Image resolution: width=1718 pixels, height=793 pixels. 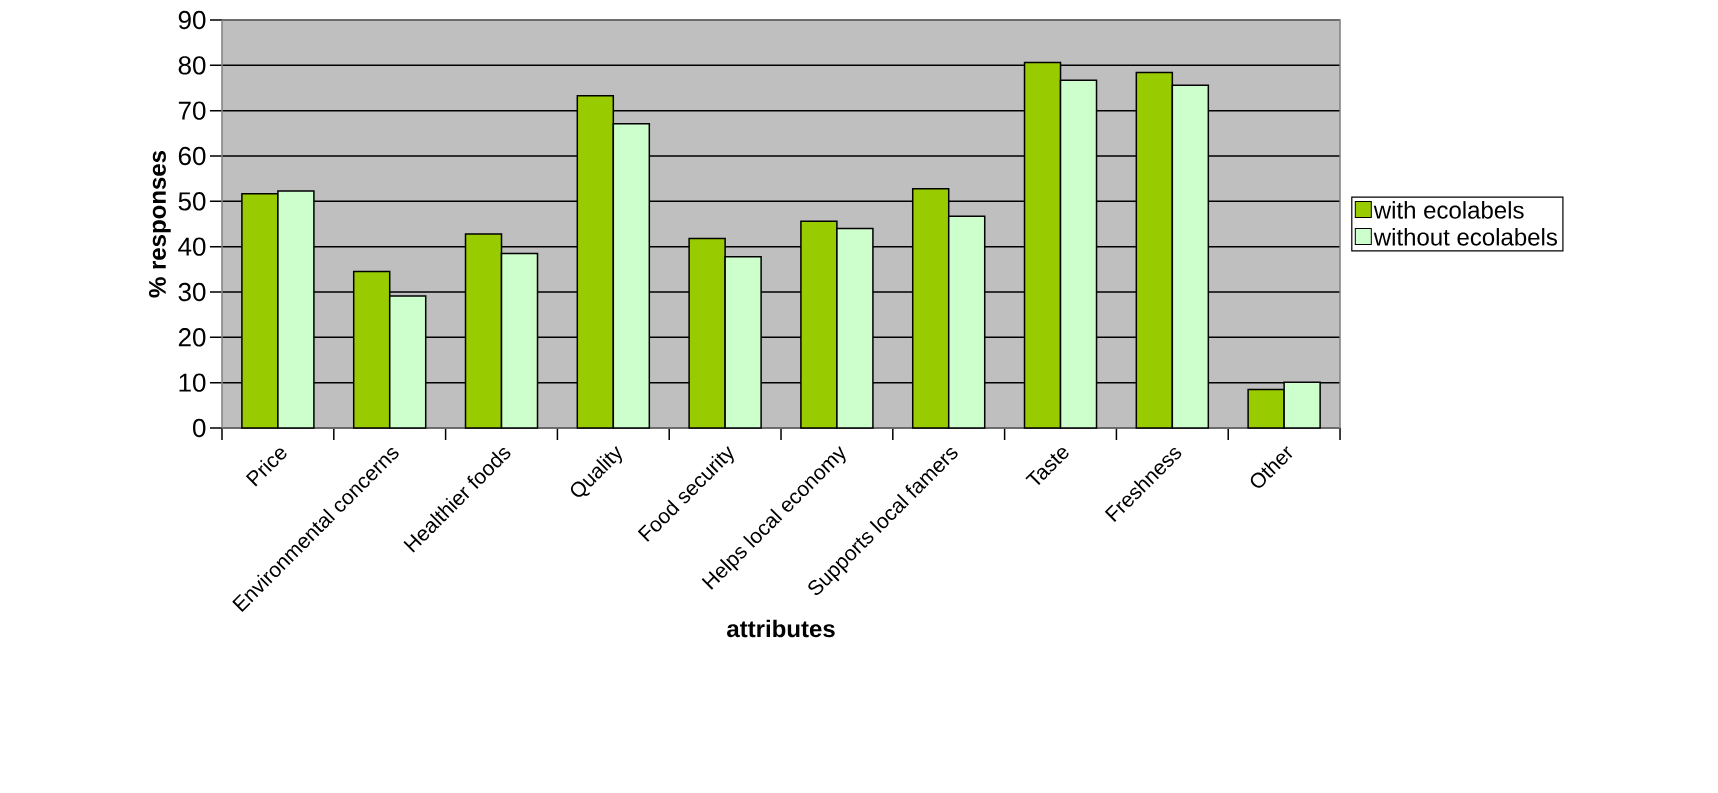 I want to click on legend-label: with ecolabels, so click(x=1448, y=210).